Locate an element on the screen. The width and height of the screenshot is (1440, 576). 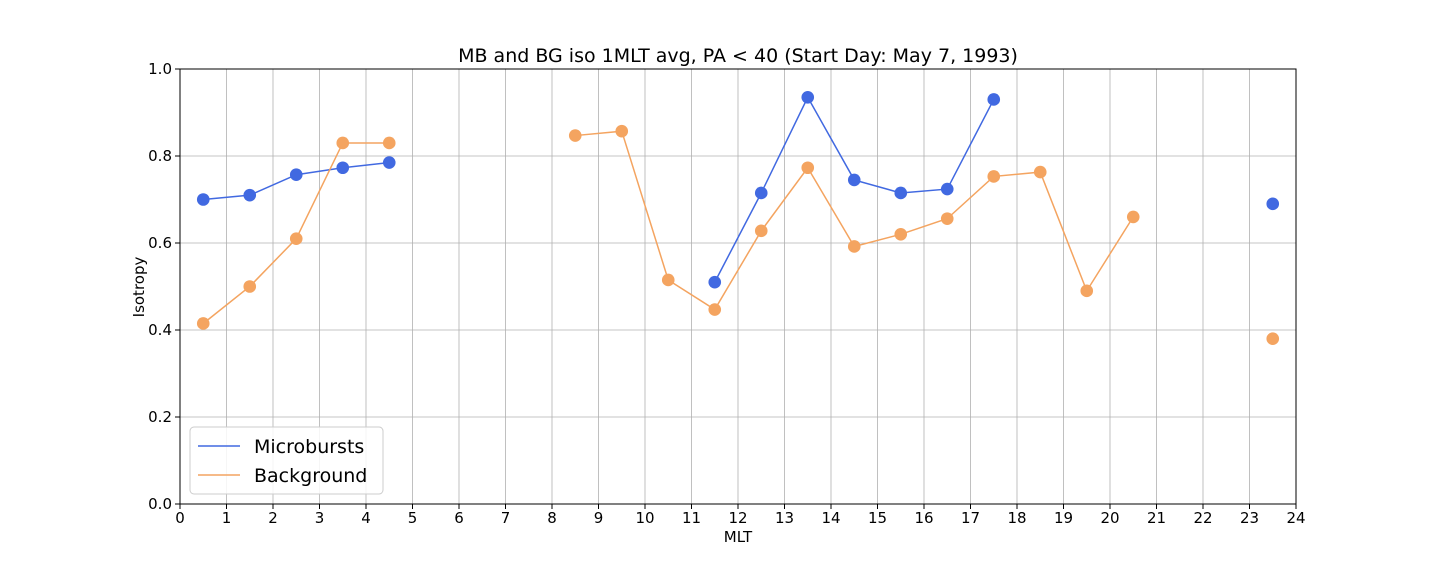
legend: Microbursts Background is located at coordinates (286, 460).